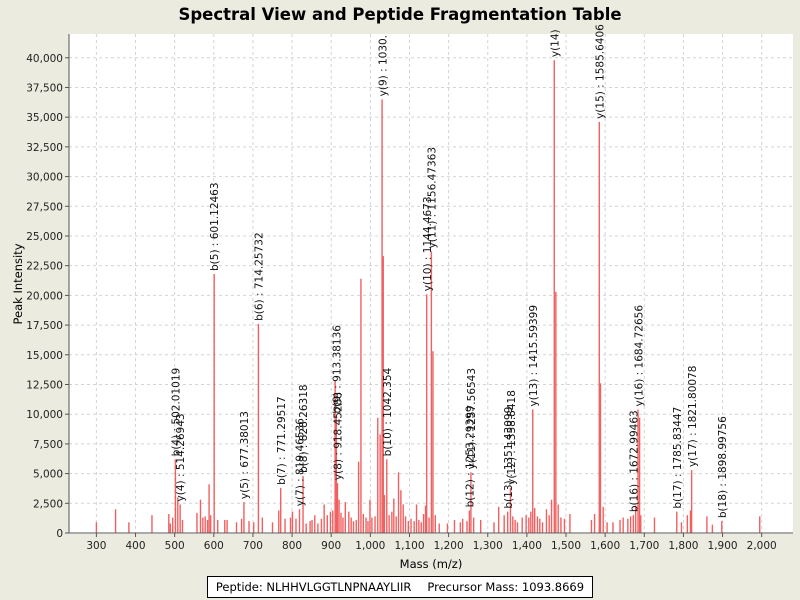 The image size is (800, 600). What do you see at coordinates (488, 546) in the screenshot?
I see `x-tick-label: 1,300` at bounding box center [488, 546].